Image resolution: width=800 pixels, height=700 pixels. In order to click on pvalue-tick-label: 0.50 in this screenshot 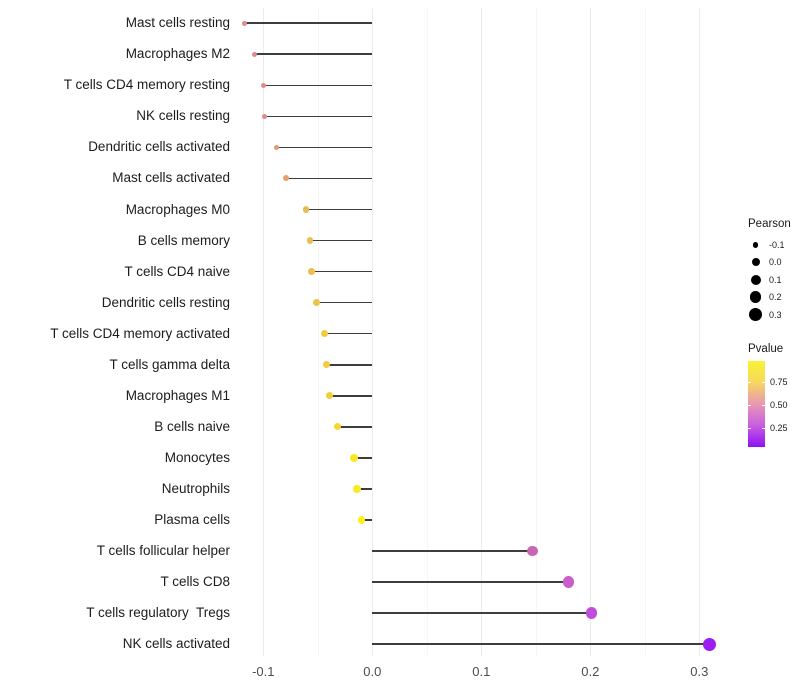, I will do `click(779, 405)`.